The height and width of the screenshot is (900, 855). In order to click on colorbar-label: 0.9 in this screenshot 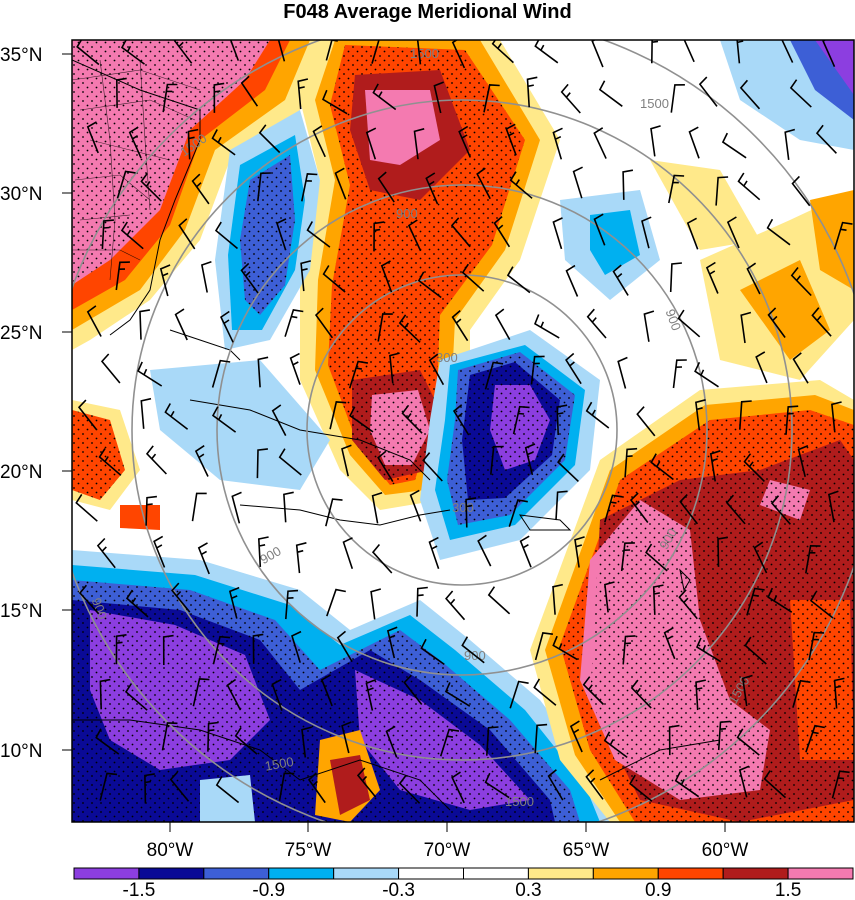, I will do `click(658, 890)`.